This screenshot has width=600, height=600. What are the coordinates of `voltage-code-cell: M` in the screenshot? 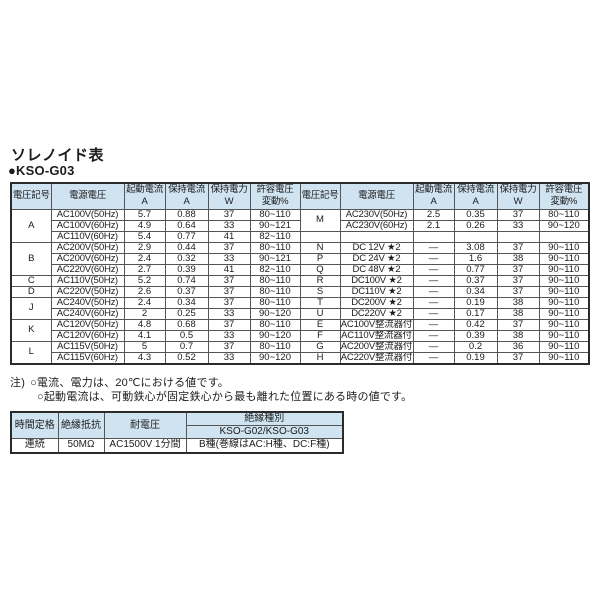 It's located at (320, 220).